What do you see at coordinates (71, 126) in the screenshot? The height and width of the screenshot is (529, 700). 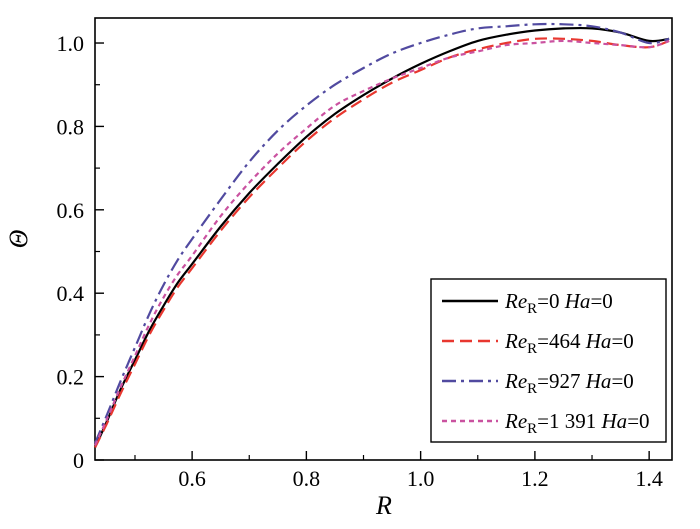 I see `y-tick-label: 0.8` at bounding box center [71, 126].